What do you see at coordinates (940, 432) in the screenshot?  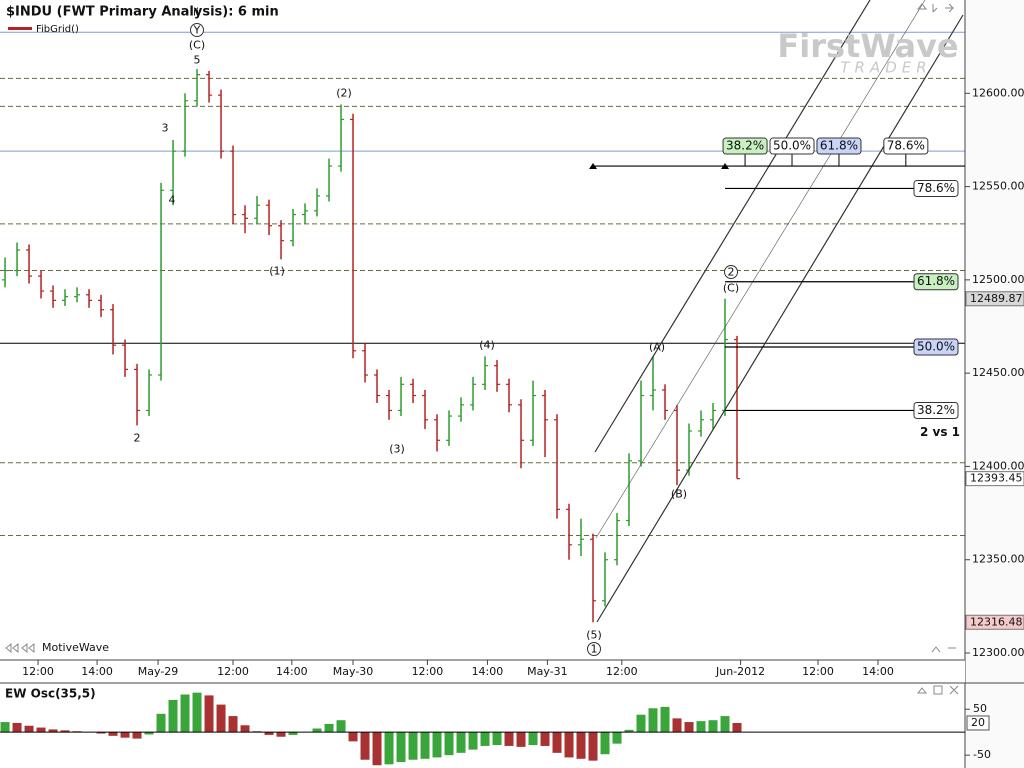 I see `wave-label: 2 vs 1` at bounding box center [940, 432].